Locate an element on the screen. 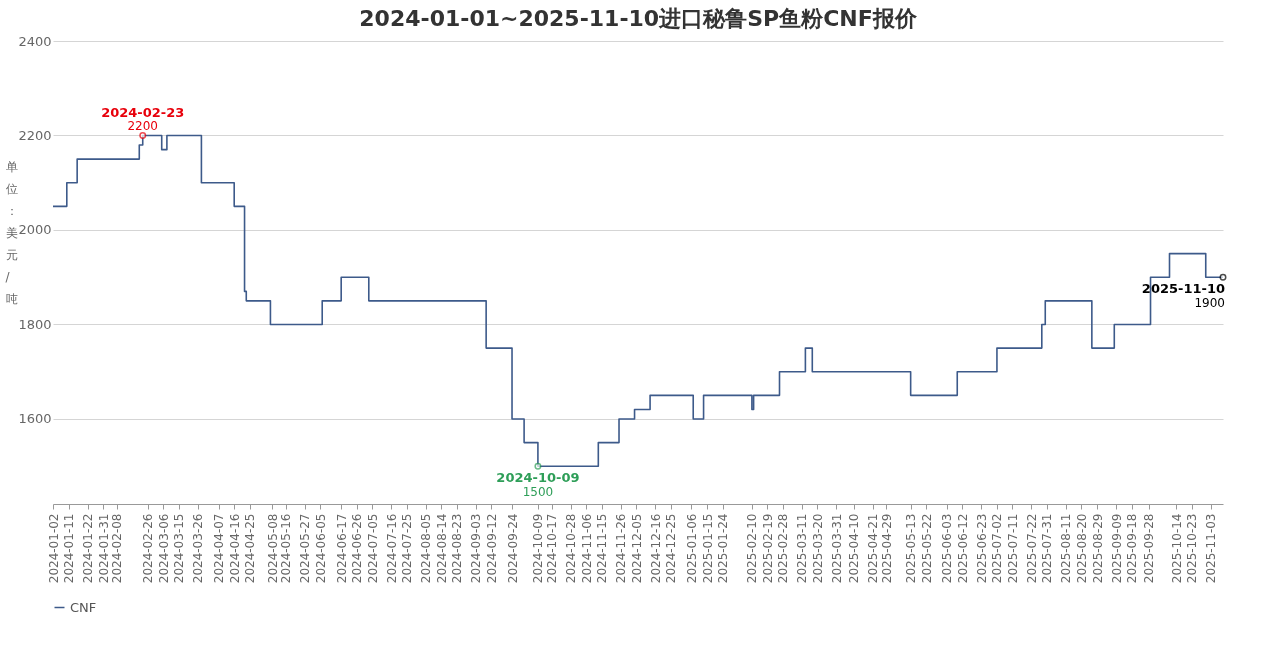 This screenshot has width=1276, height=651. x-tick-label: 2025-05-13 is located at coordinates (911, 548).